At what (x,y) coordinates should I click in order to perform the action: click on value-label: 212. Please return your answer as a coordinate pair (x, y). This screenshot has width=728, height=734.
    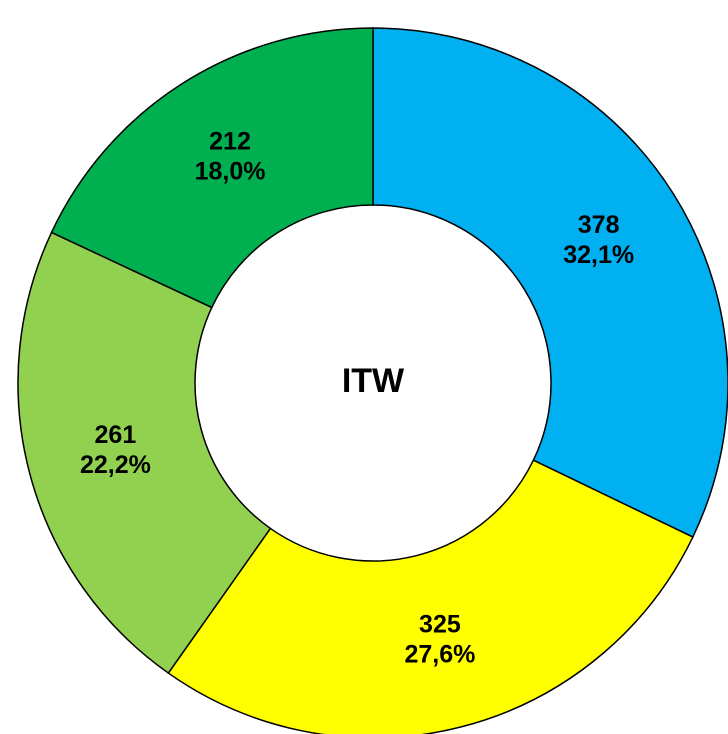
    Looking at the image, I should click on (230, 142).